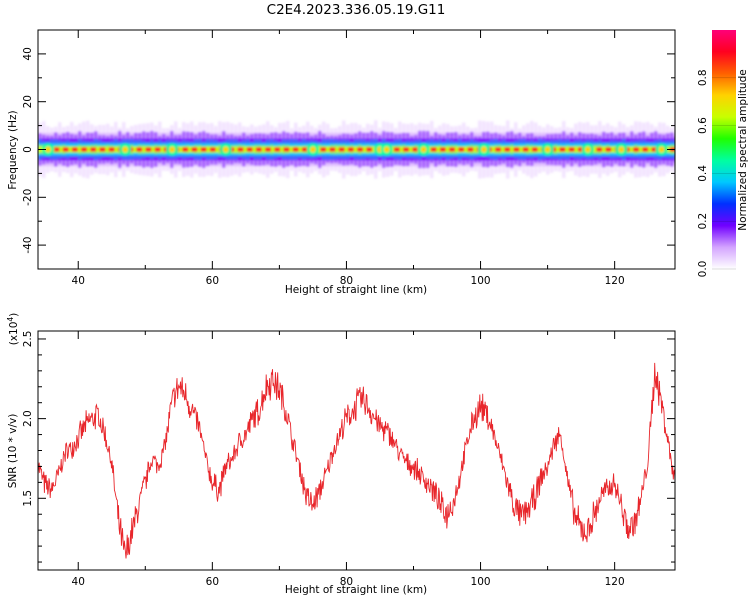 This screenshot has width=750, height=600. I want to click on snr-xtick-label: 60, so click(212, 582).